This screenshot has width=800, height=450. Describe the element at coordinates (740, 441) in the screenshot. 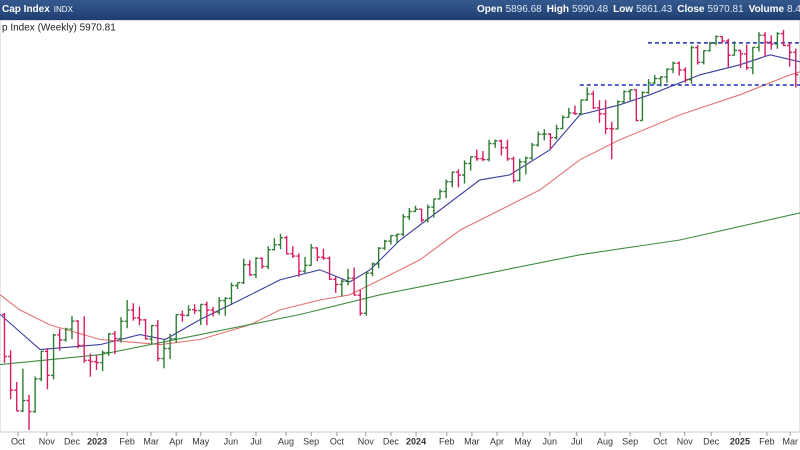

I see `x-tick-label: 2025` at that location.